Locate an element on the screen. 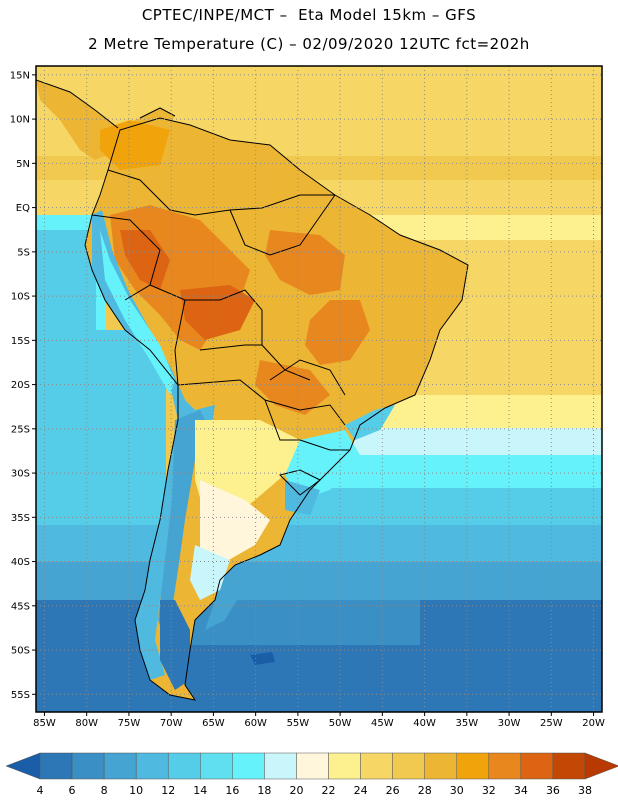 This screenshot has height=800, width=618. colorbar-label: 24 is located at coordinates (361, 790).